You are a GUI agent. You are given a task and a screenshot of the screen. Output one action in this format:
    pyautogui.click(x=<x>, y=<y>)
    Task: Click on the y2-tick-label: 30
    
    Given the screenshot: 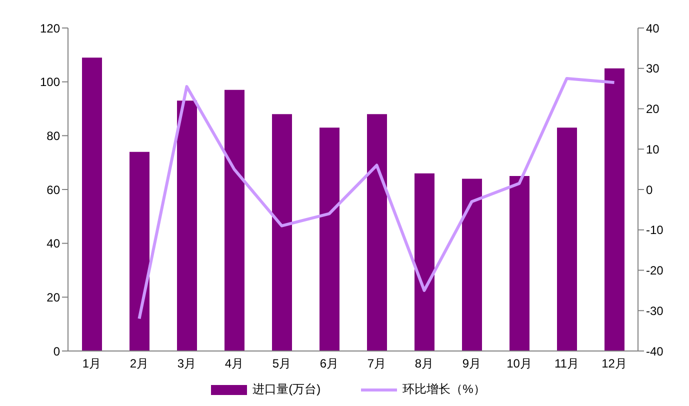 What is the action you would take?
    pyautogui.click(x=653, y=69)
    